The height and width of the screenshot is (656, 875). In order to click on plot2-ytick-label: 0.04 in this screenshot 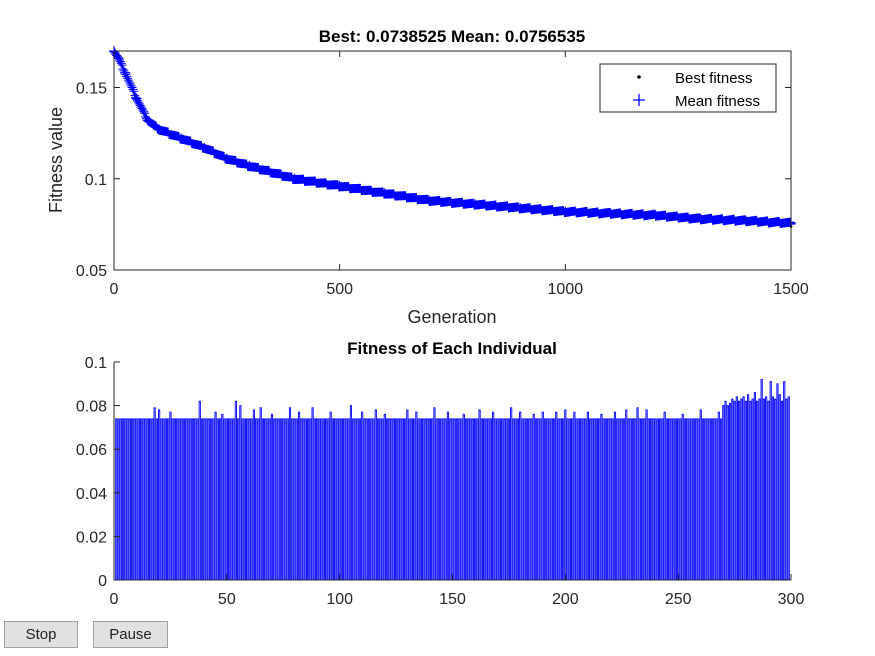, I will do `click(91, 494)`.